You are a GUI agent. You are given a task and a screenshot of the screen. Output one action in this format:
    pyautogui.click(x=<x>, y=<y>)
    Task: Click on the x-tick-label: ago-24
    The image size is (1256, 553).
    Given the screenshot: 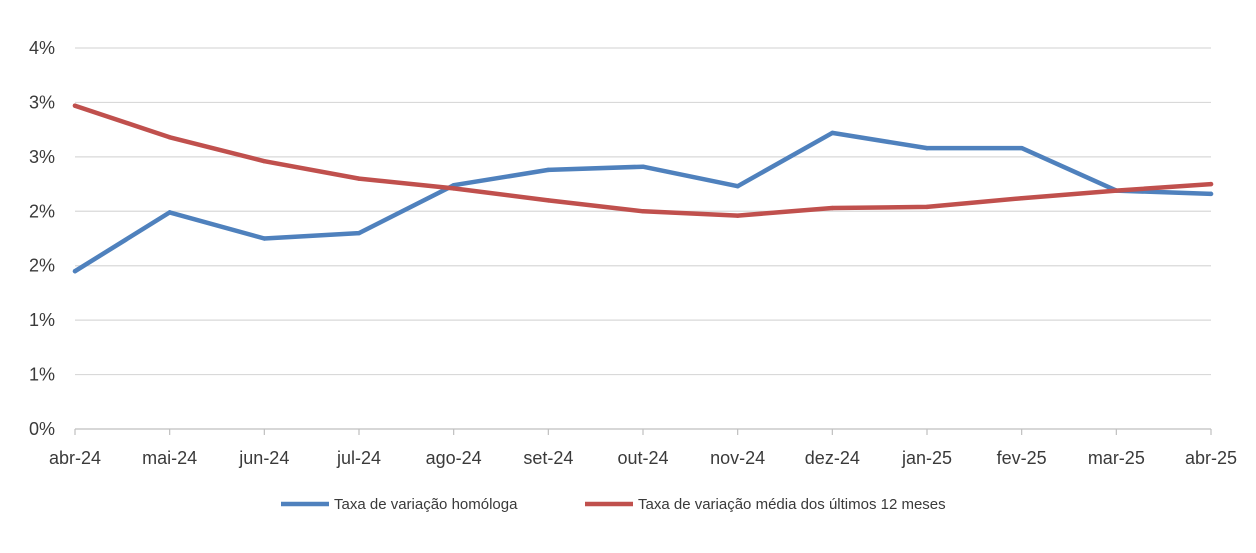 What is the action you would take?
    pyautogui.click(x=454, y=458)
    